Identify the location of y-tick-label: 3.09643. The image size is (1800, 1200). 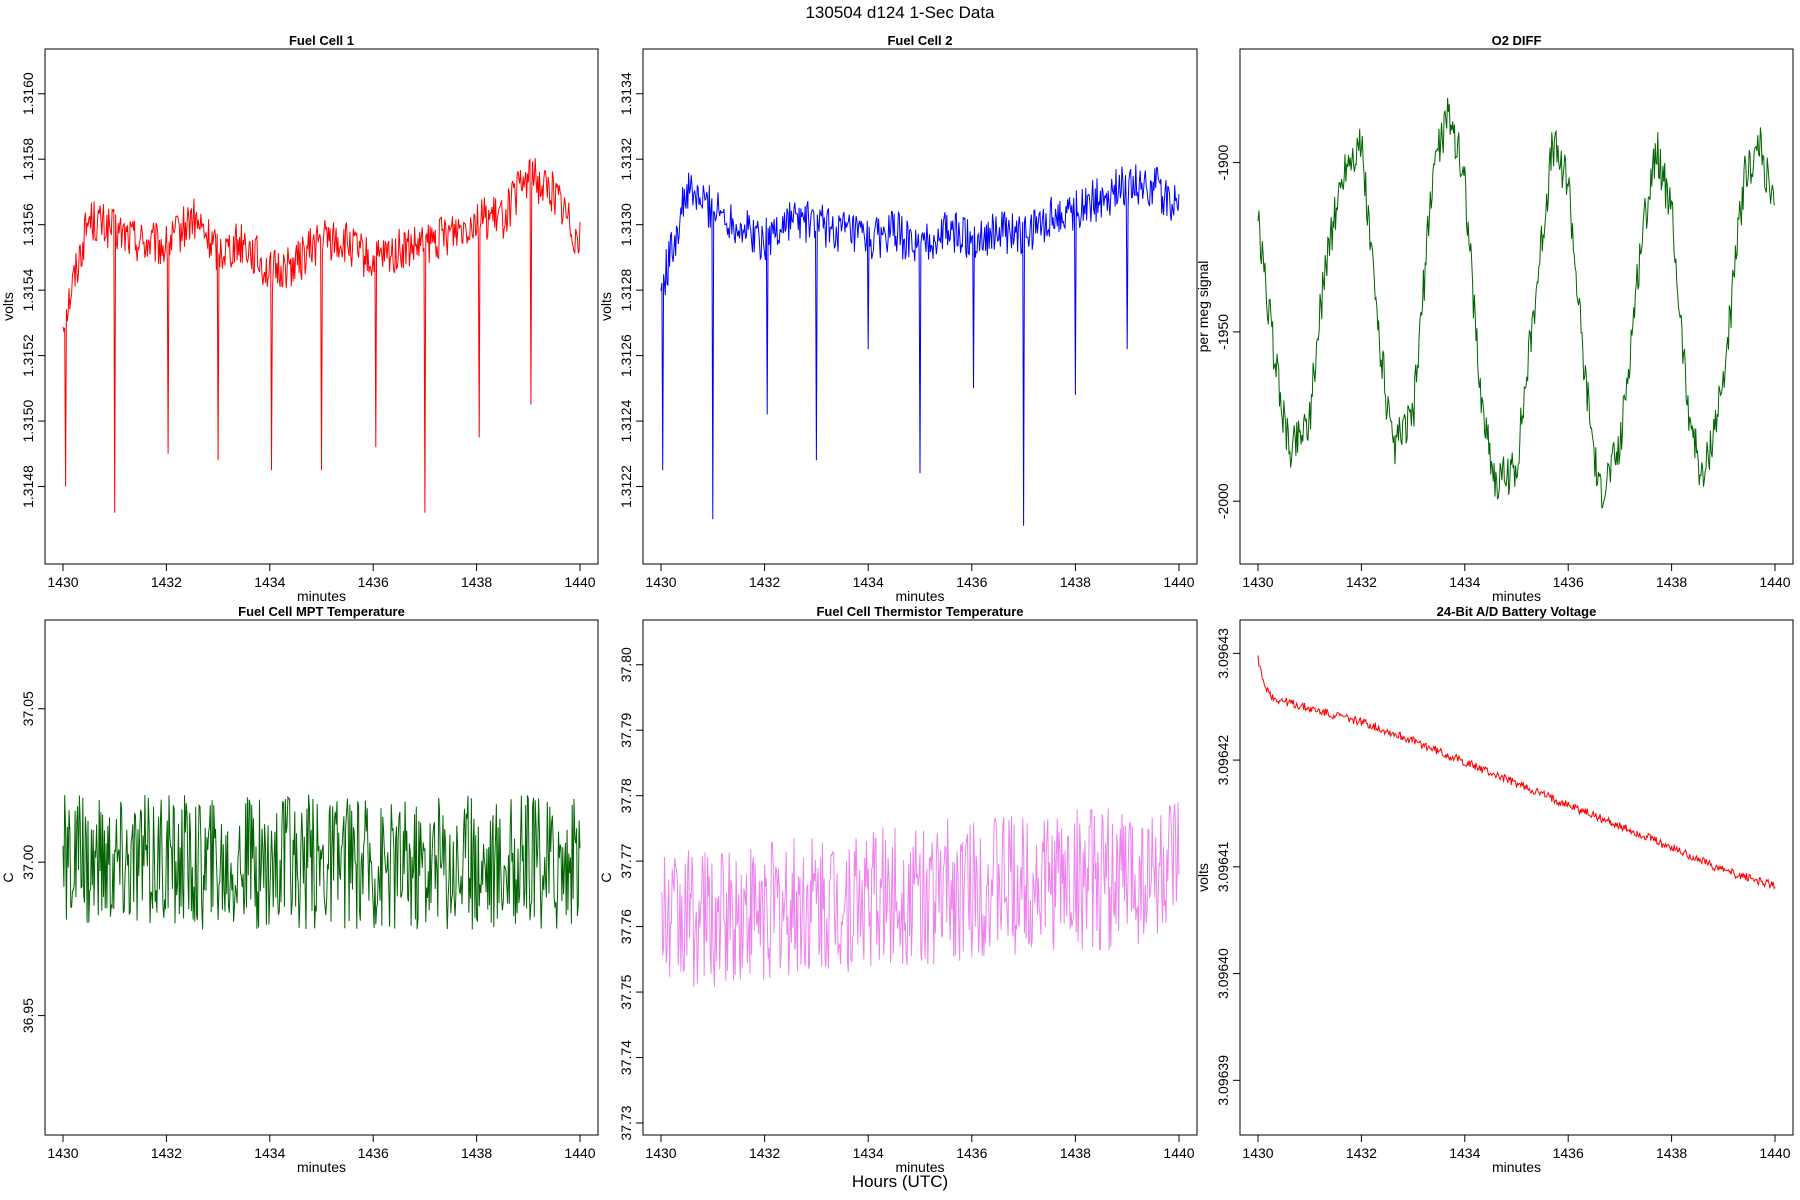
(1223, 653).